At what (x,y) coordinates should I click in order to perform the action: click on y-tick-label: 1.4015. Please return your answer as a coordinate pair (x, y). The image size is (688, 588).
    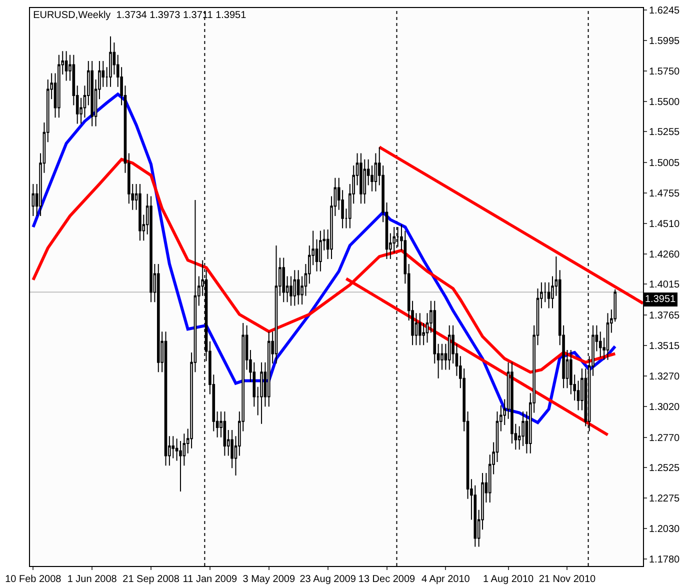
    Looking at the image, I should click on (664, 285).